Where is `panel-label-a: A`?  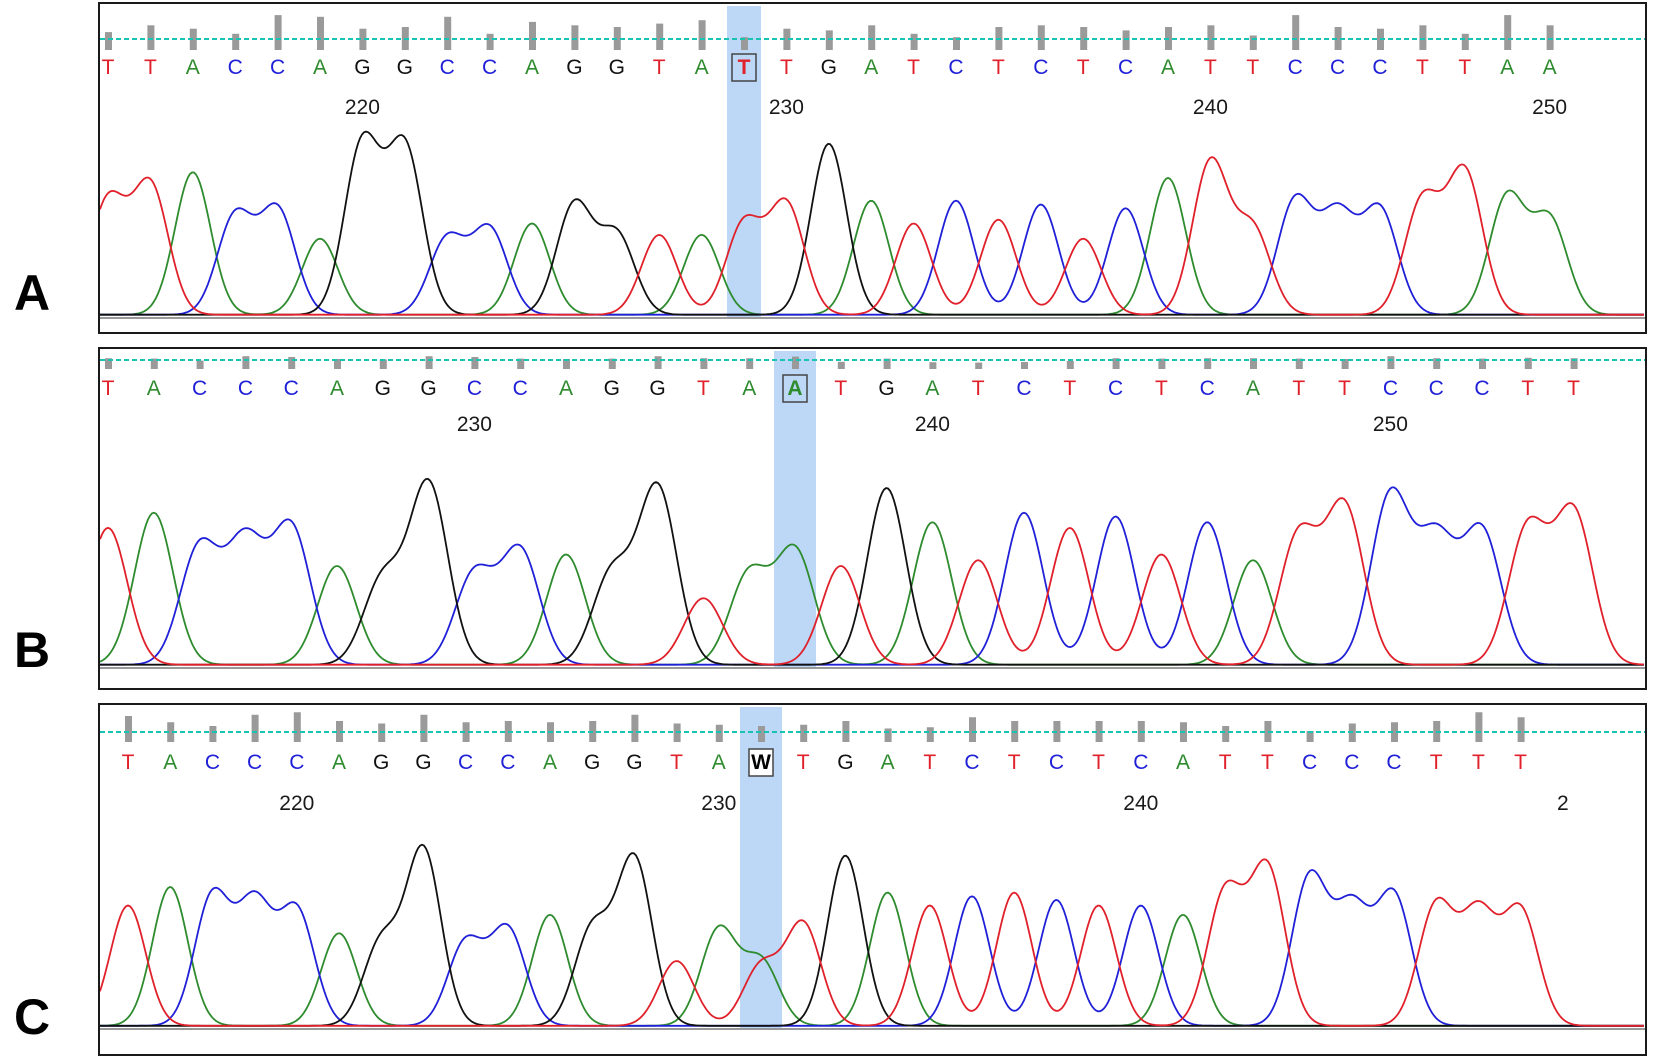
panel-label-a: A is located at coordinates (32, 293).